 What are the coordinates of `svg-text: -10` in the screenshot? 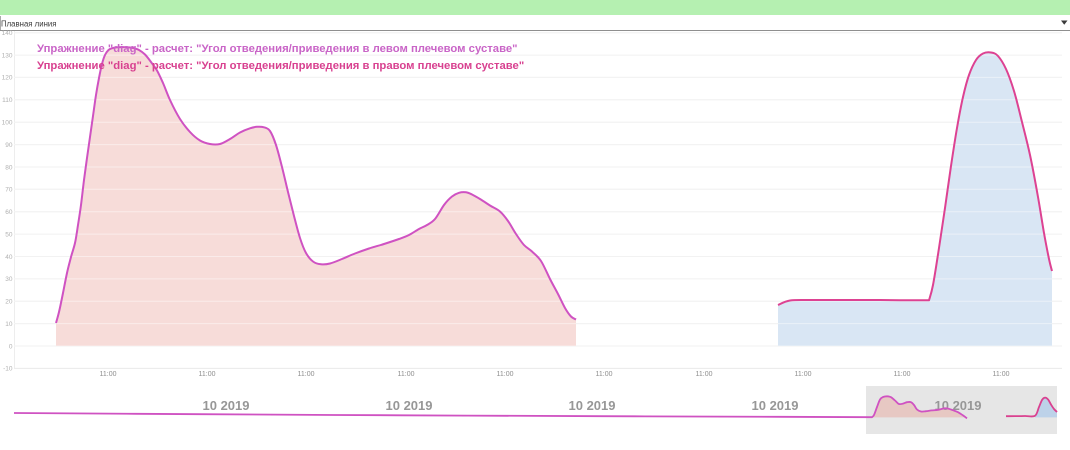 It's located at (8, 369).